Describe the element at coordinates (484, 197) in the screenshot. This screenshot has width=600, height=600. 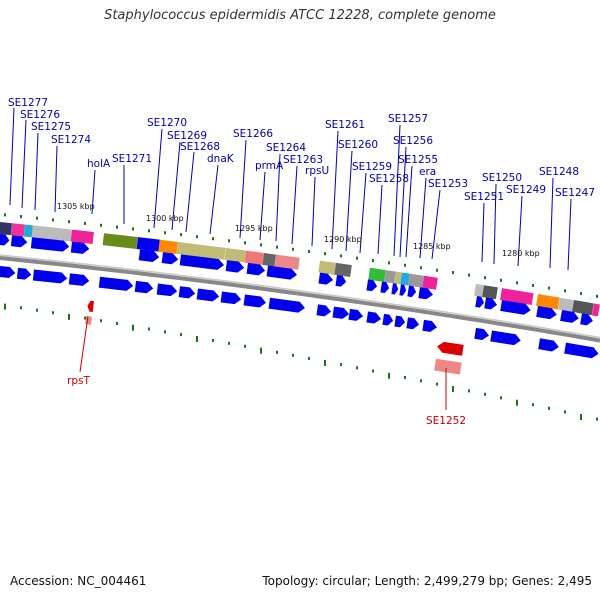
I see `gene-label: SE1251` at that location.